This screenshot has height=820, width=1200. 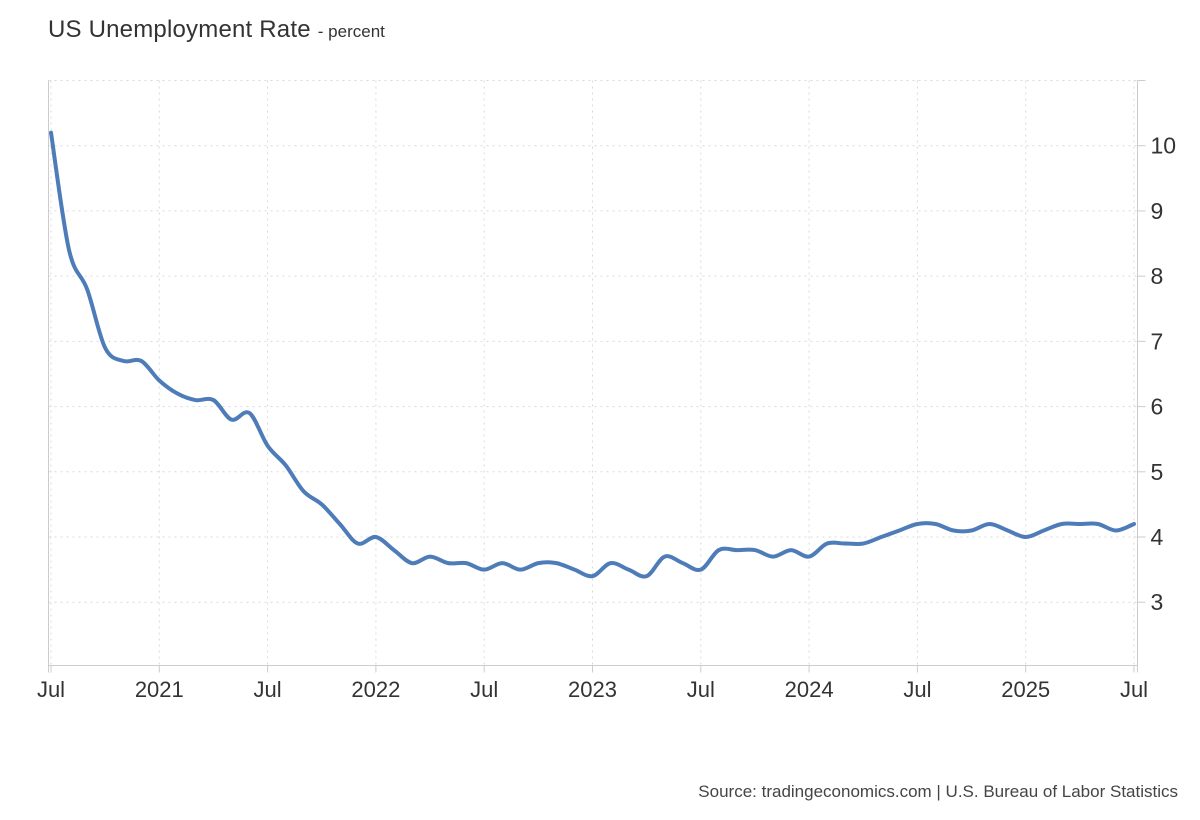 I want to click on y-axis-tick-label: 8, so click(x=1157, y=276).